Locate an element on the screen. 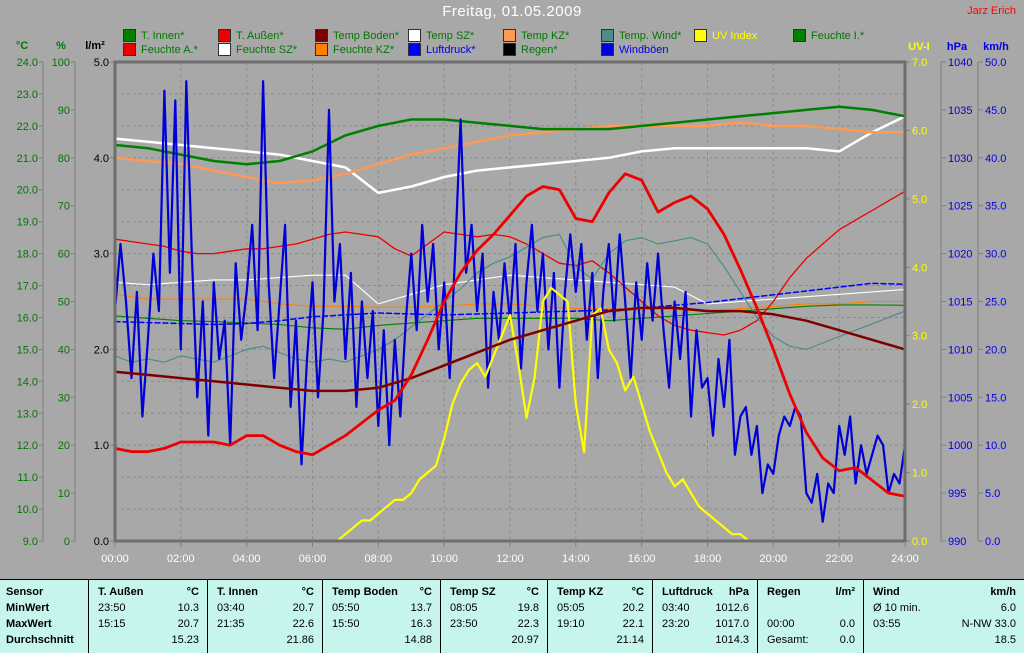  x-tick-label: 14:00 is located at coordinates (576, 559).